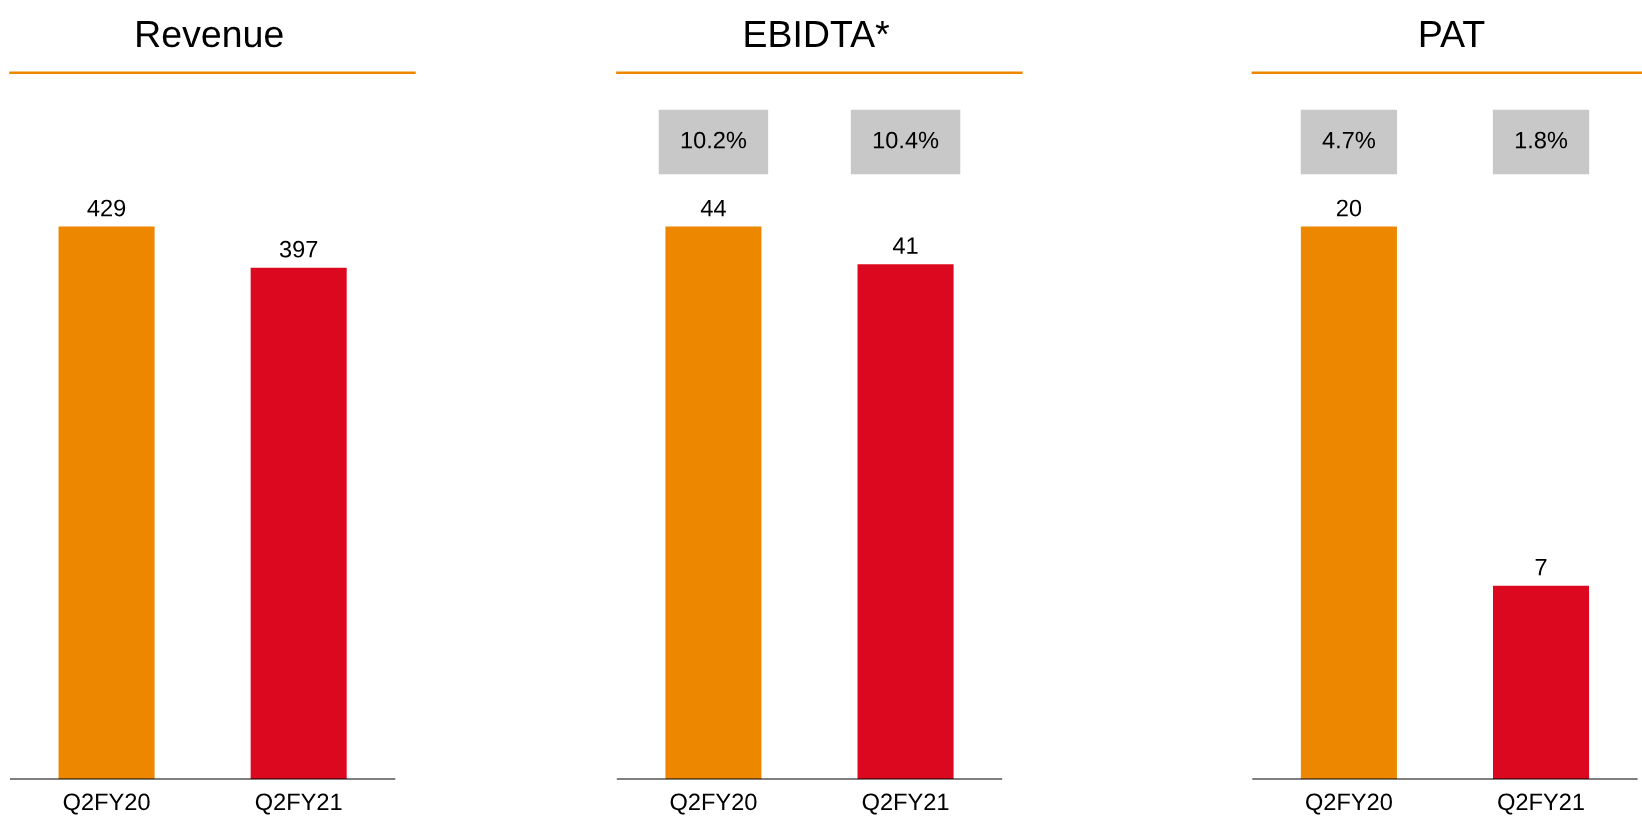 The height and width of the screenshot is (827, 1642). What do you see at coordinates (905, 245) in the screenshot?
I see `data-label: 41` at bounding box center [905, 245].